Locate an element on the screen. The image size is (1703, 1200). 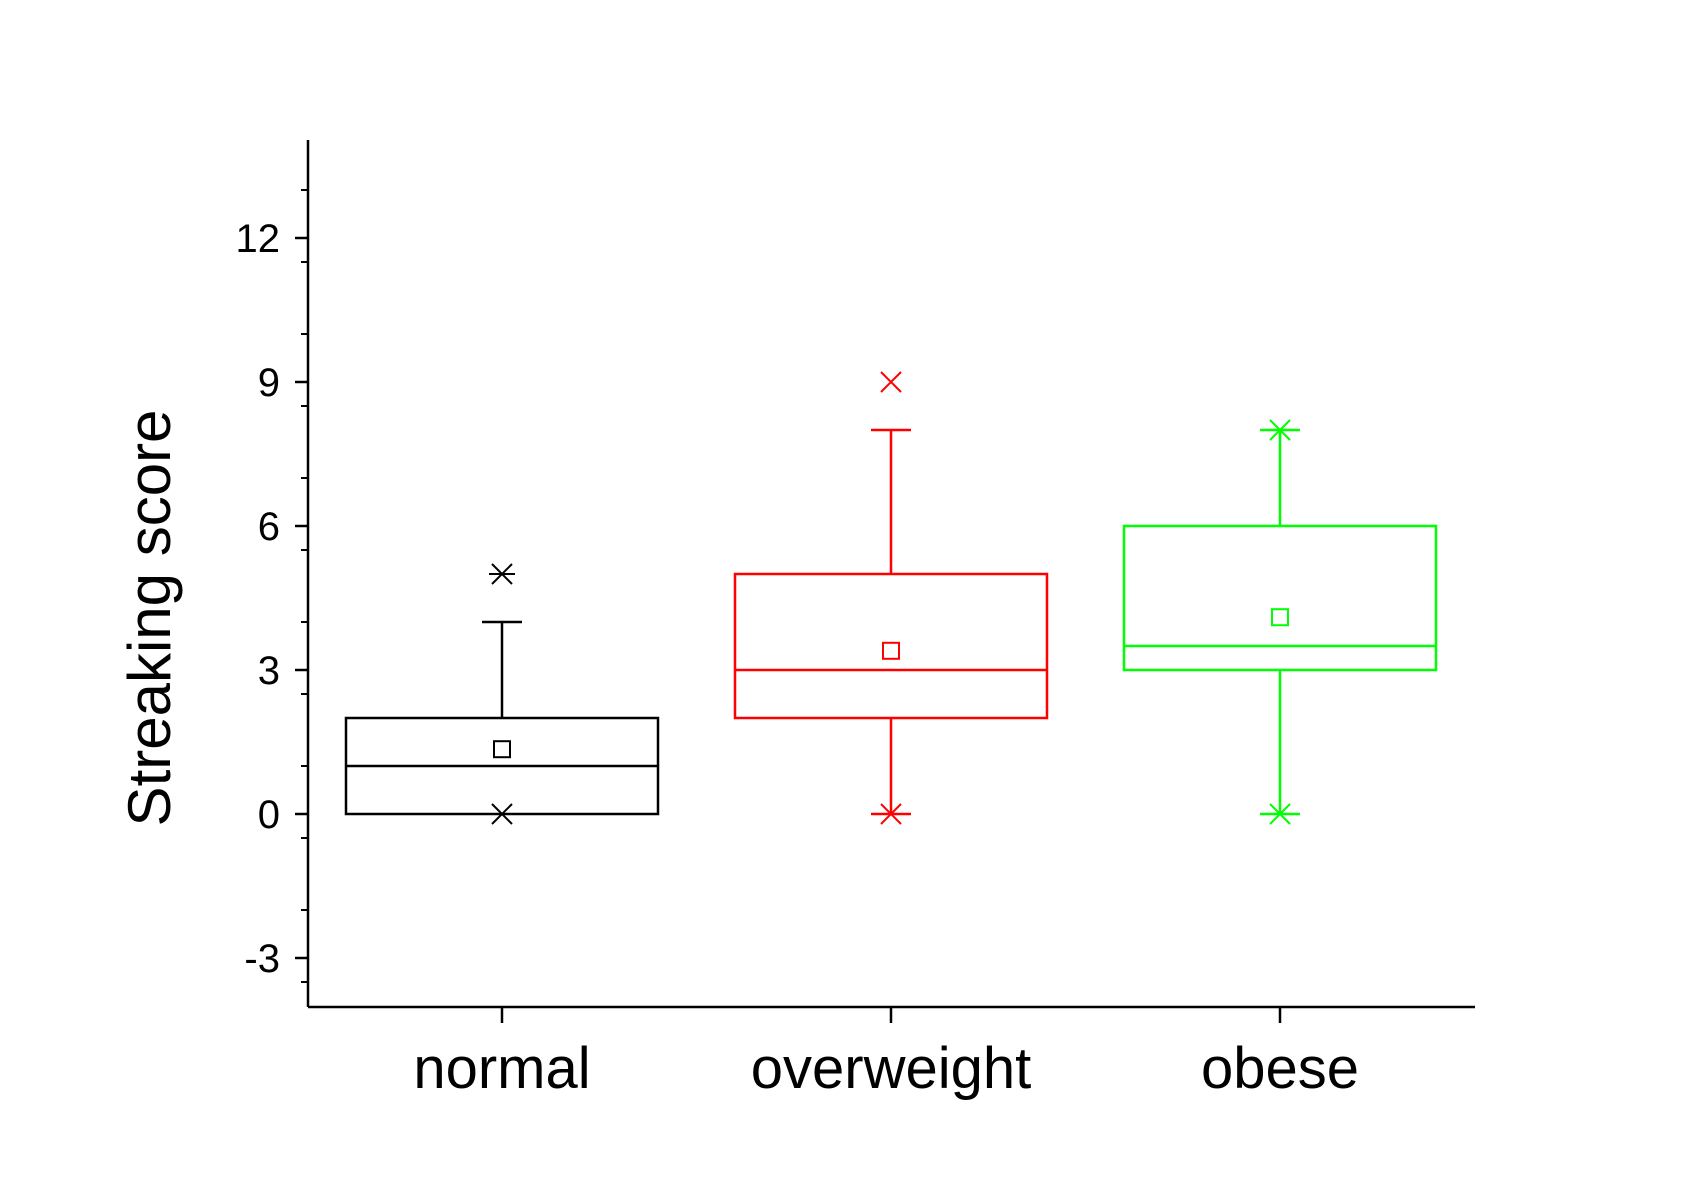
x-category-label: normal is located at coordinates (501, 1068).